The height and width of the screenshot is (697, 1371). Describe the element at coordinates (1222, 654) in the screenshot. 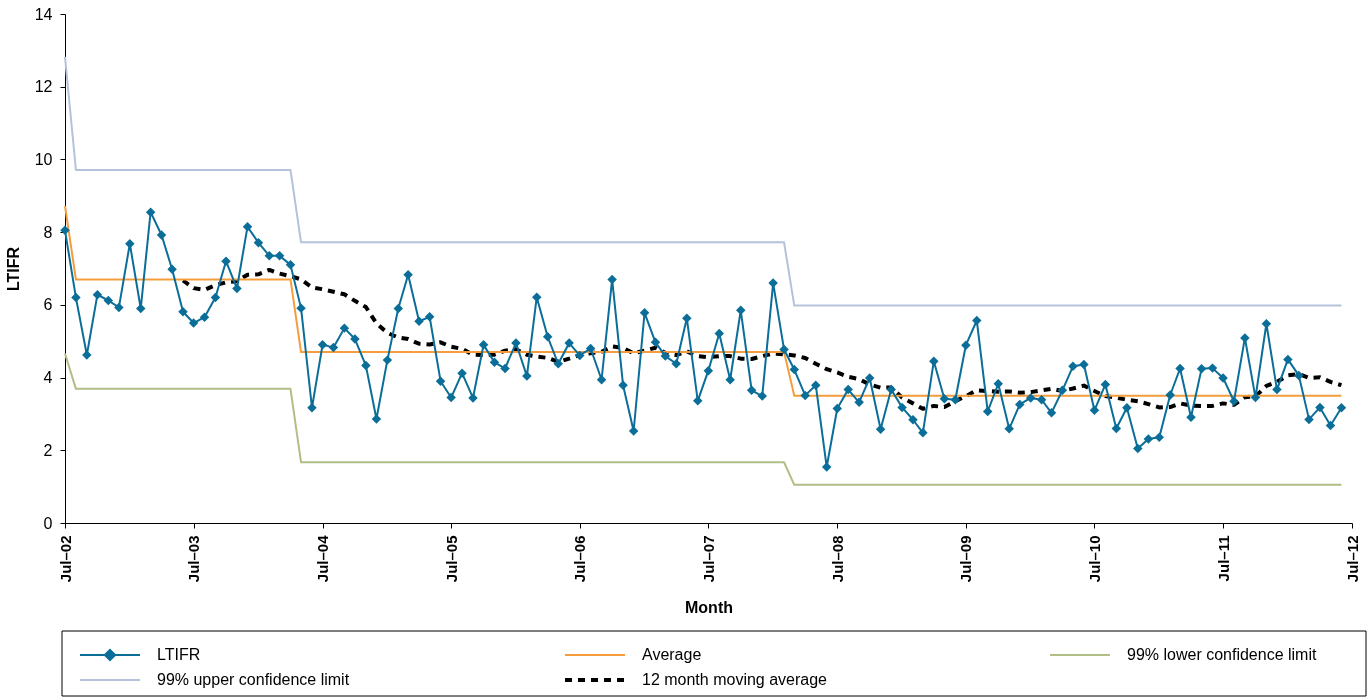

I see `legend-label: 99% lower confidence limit` at that location.